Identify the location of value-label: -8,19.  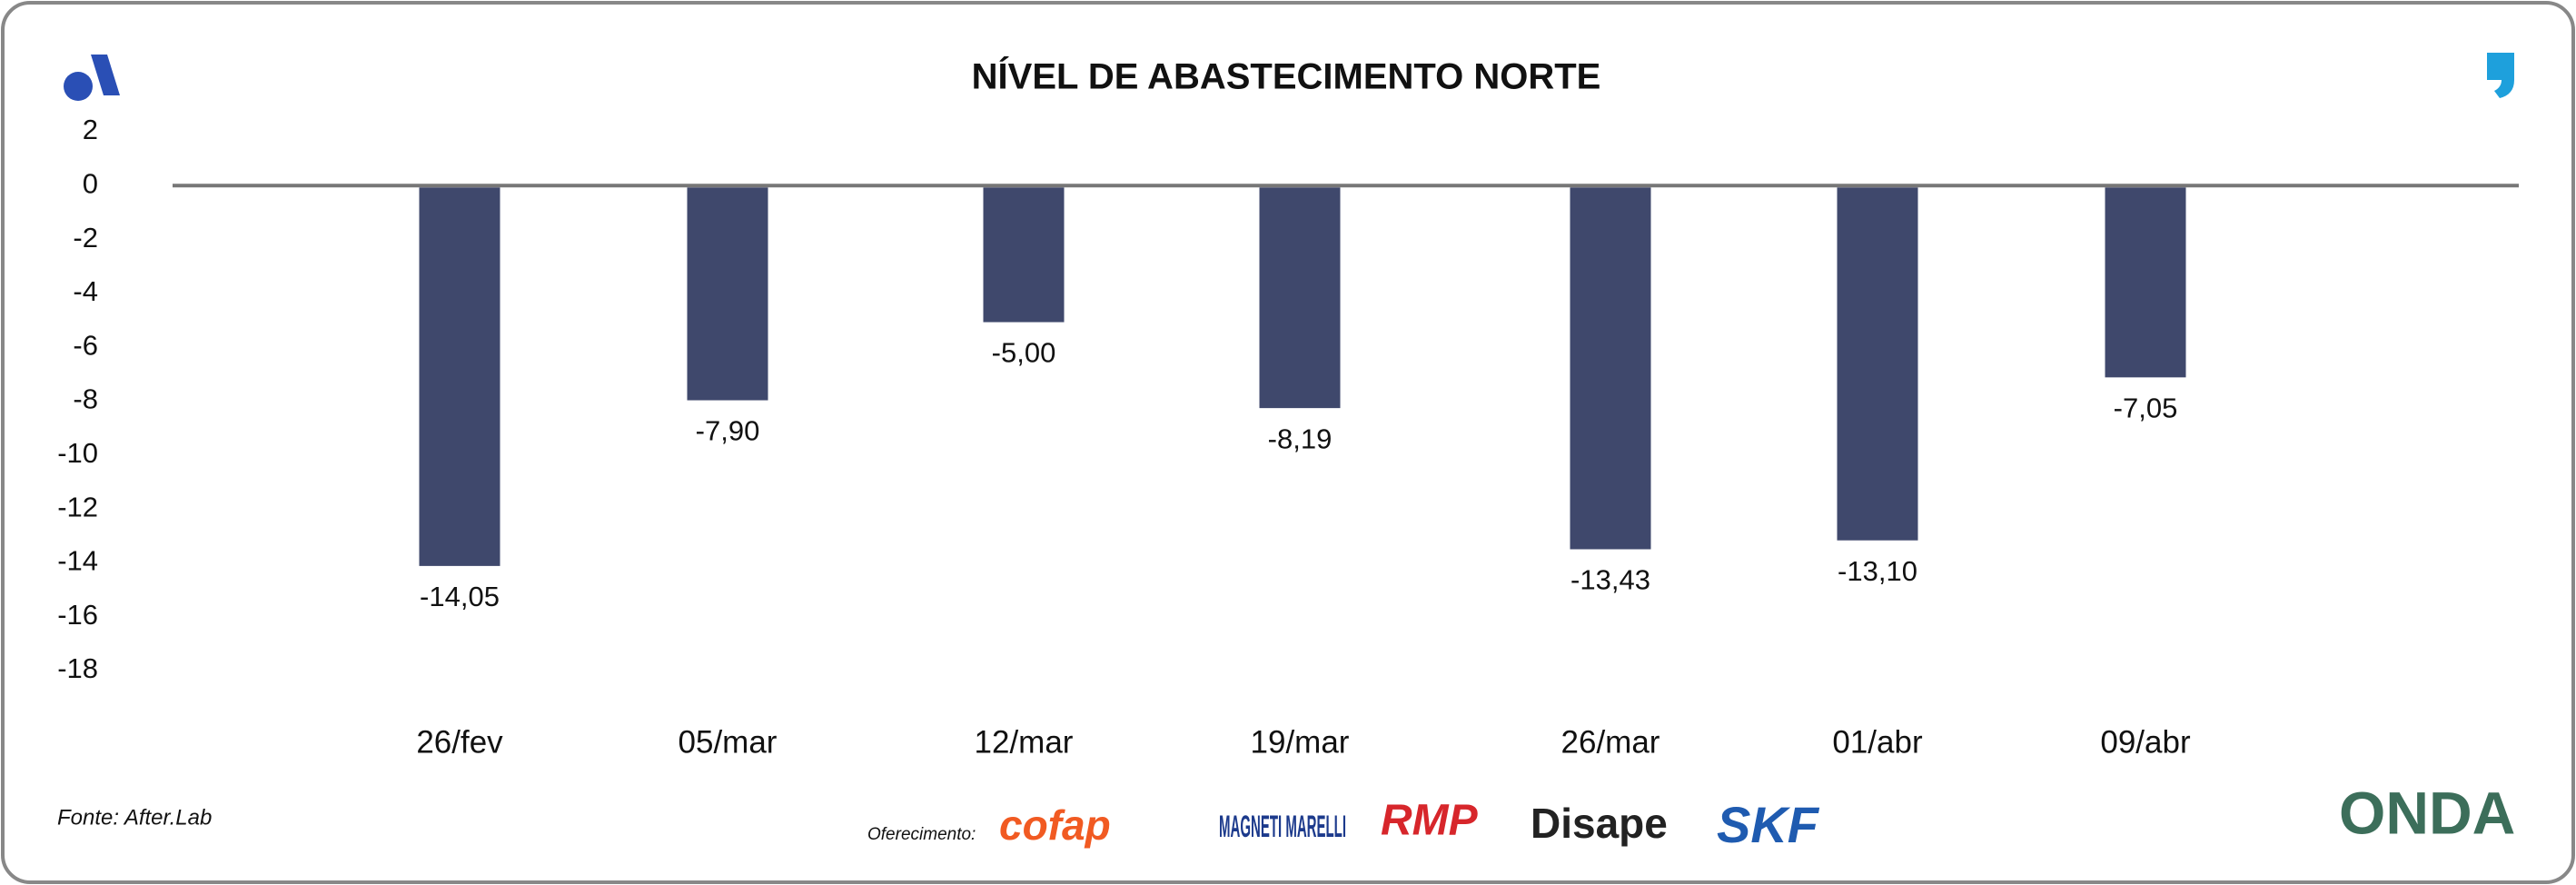
(1300, 438).